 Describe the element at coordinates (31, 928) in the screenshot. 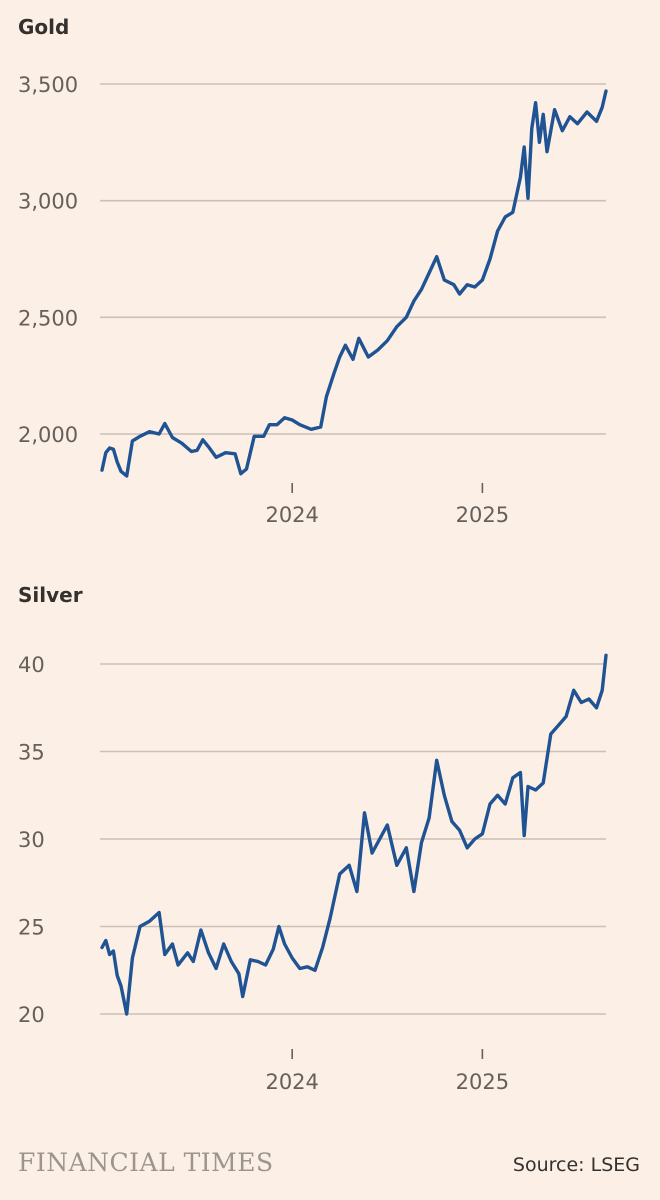

I see `silver-y-tick-label: 25` at that location.